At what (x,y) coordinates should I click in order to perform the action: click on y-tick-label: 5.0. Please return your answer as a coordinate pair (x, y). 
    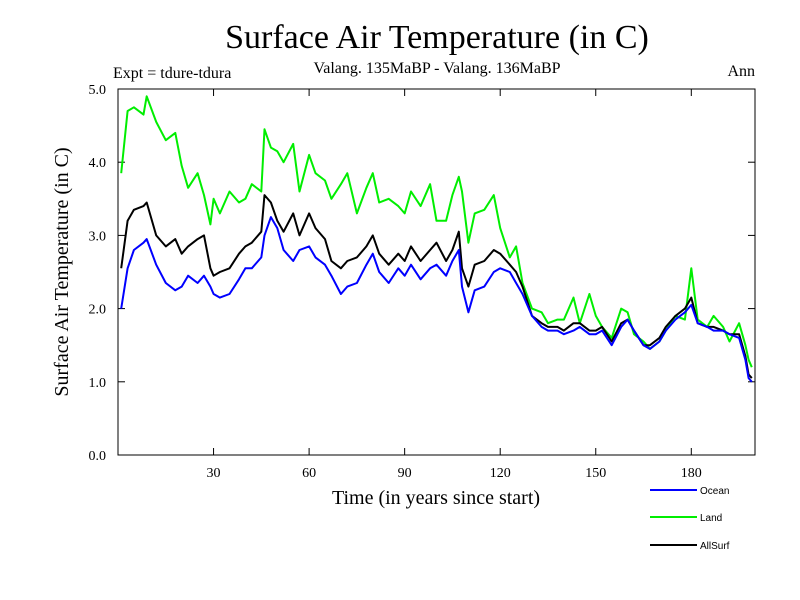
    Looking at the image, I should click on (98, 90).